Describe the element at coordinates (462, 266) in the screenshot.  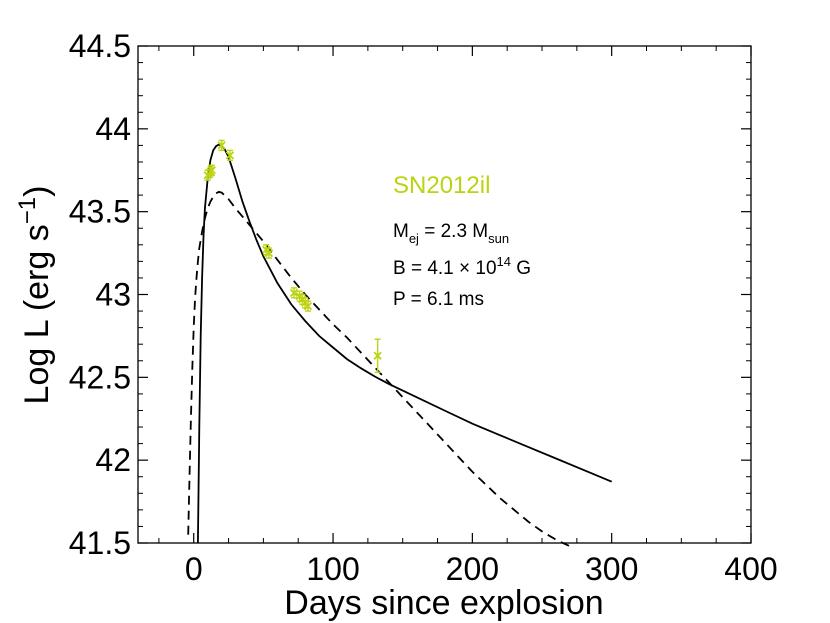
I see `magnetic-field-annotation: B = 4.1 × 1014 G` at that location.